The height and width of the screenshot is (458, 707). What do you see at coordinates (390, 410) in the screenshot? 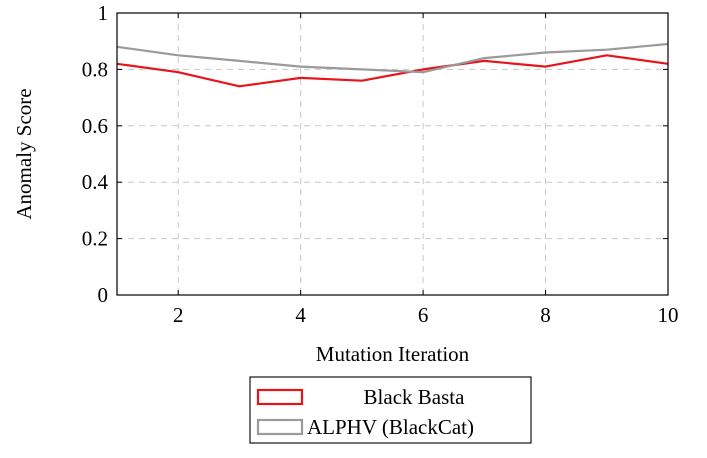
I see `legend: Black Basta ALPHV (BlackCat)` at bounding box center [390, 410].